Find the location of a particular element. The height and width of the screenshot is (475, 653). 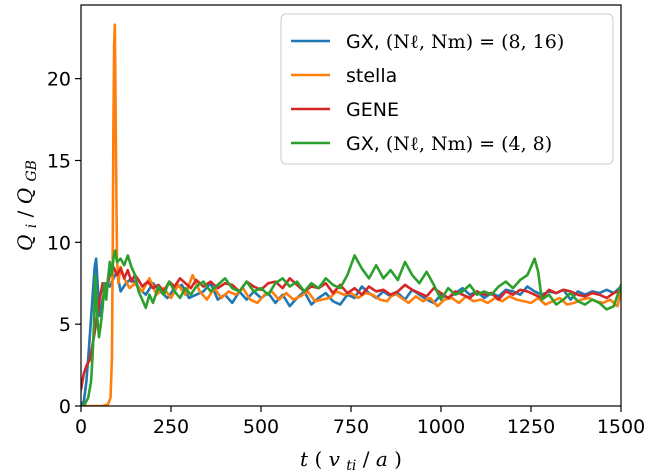

legend-label-3: GX, (Nℓ, Nm) = (4, 8) is located at coordinates (449, 144).